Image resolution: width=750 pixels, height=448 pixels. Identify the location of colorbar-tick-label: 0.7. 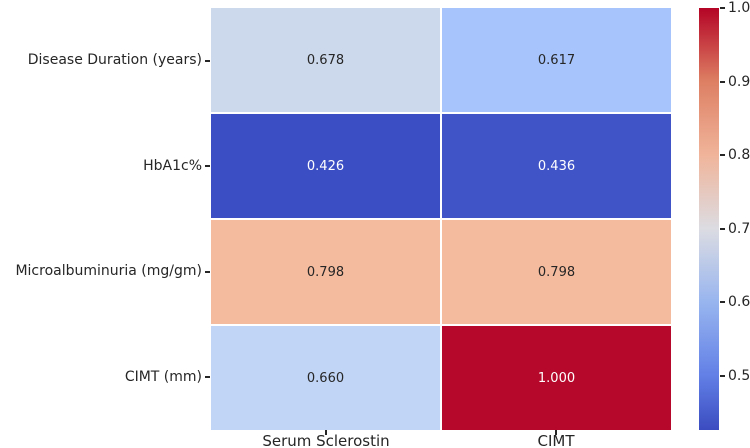
(739, 228).